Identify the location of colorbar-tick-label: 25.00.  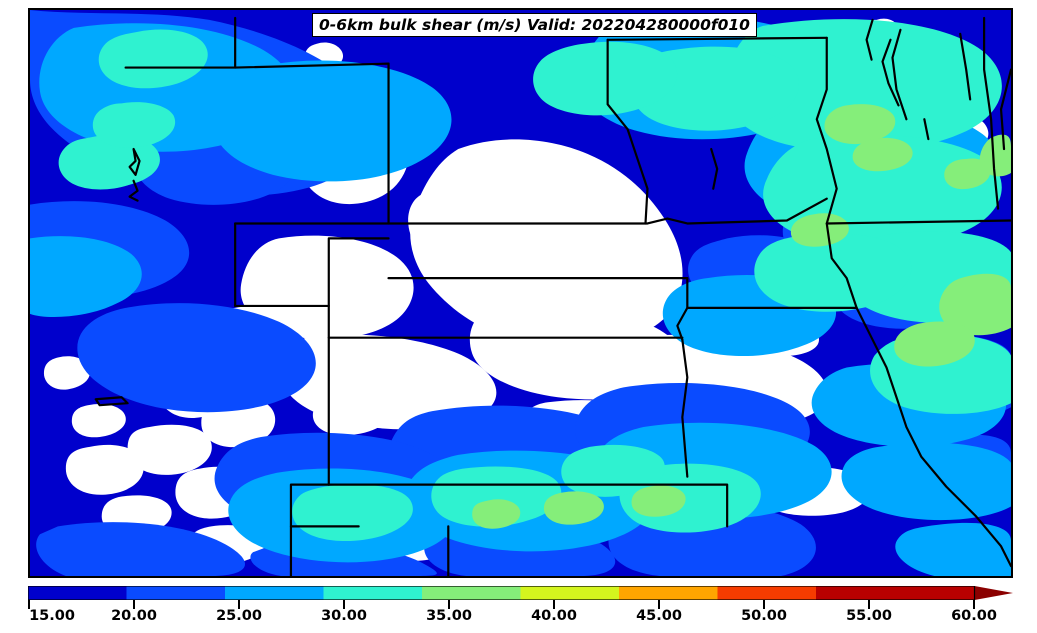
(239, 616).